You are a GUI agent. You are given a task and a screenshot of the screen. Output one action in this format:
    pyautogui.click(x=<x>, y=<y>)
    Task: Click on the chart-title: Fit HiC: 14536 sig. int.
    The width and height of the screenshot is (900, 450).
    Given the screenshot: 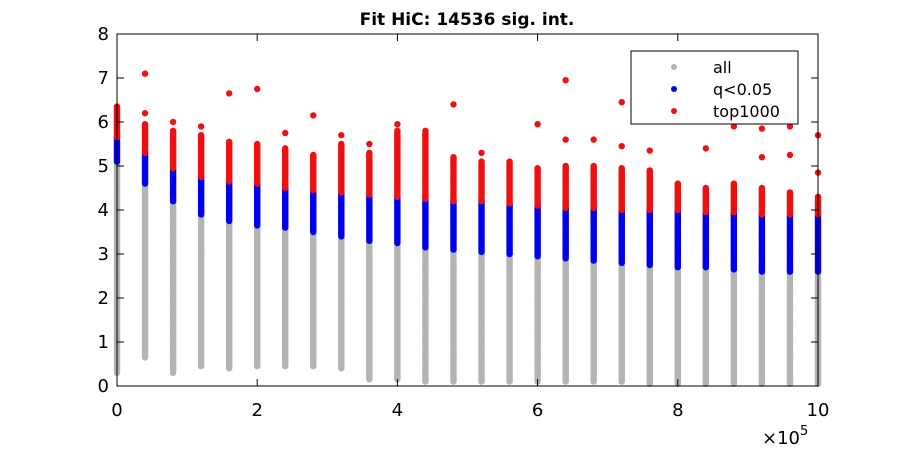 What is the action you would take?
    pyautogui.click(x=467, y=20)
    